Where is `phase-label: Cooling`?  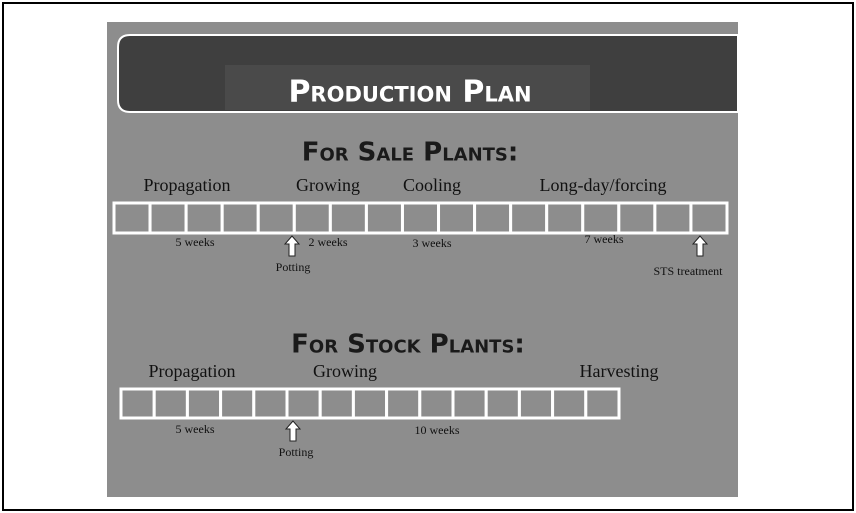 phase-label: Cooling is located at coordinates (432, 185).